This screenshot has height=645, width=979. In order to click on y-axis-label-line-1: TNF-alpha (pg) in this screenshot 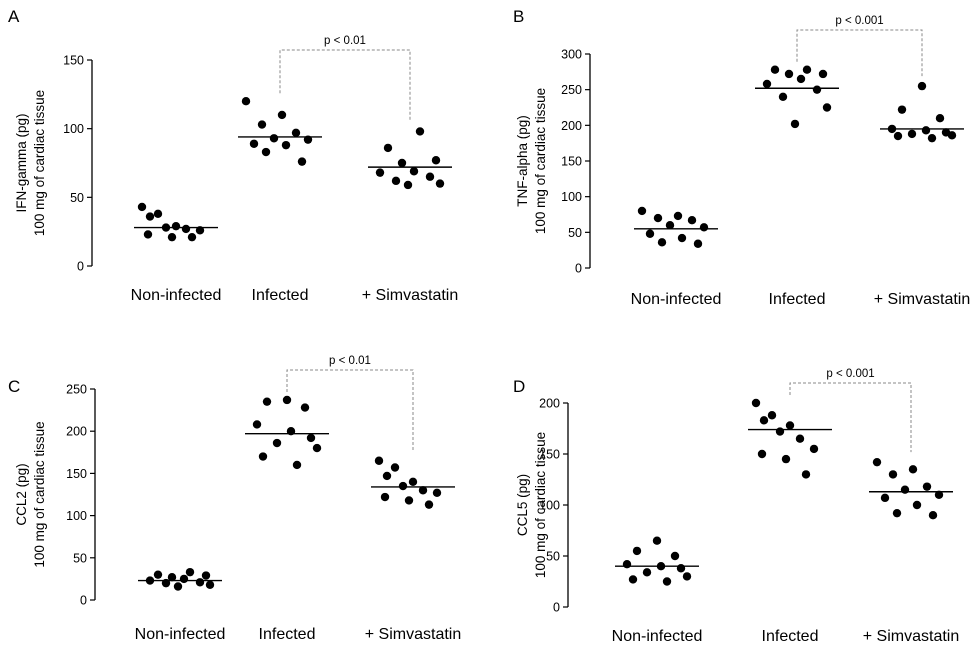, I will do `click(522, 161)`.